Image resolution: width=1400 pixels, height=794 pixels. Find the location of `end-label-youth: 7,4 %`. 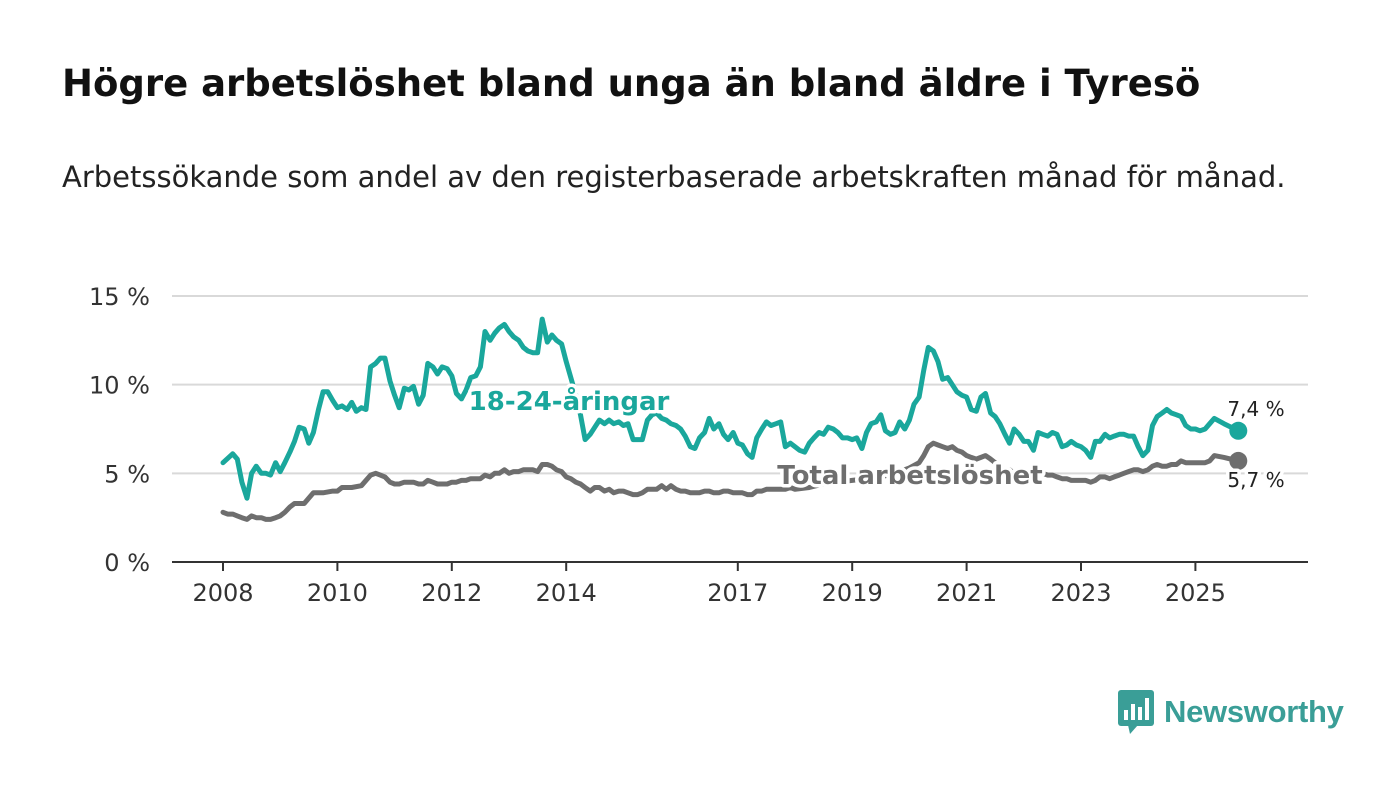

end-label-youth: 7,4 % is located at coordinates (1255, 409).